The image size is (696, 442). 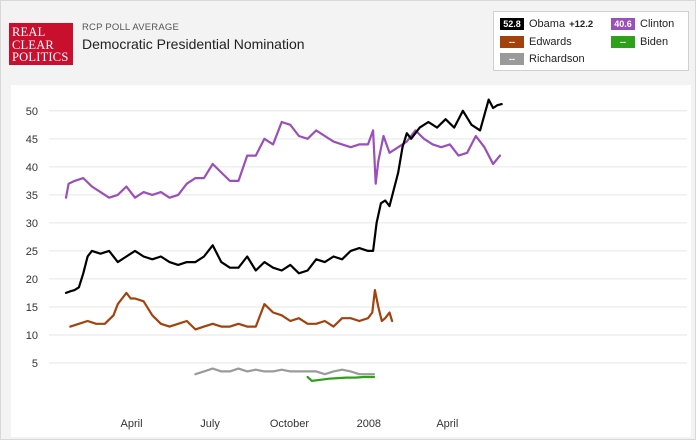 What do you see at coordinates (193, 44) in the screenshot?
I see `chart-title: Democratic Presidential Nomination` at bounding box center [193, 44].